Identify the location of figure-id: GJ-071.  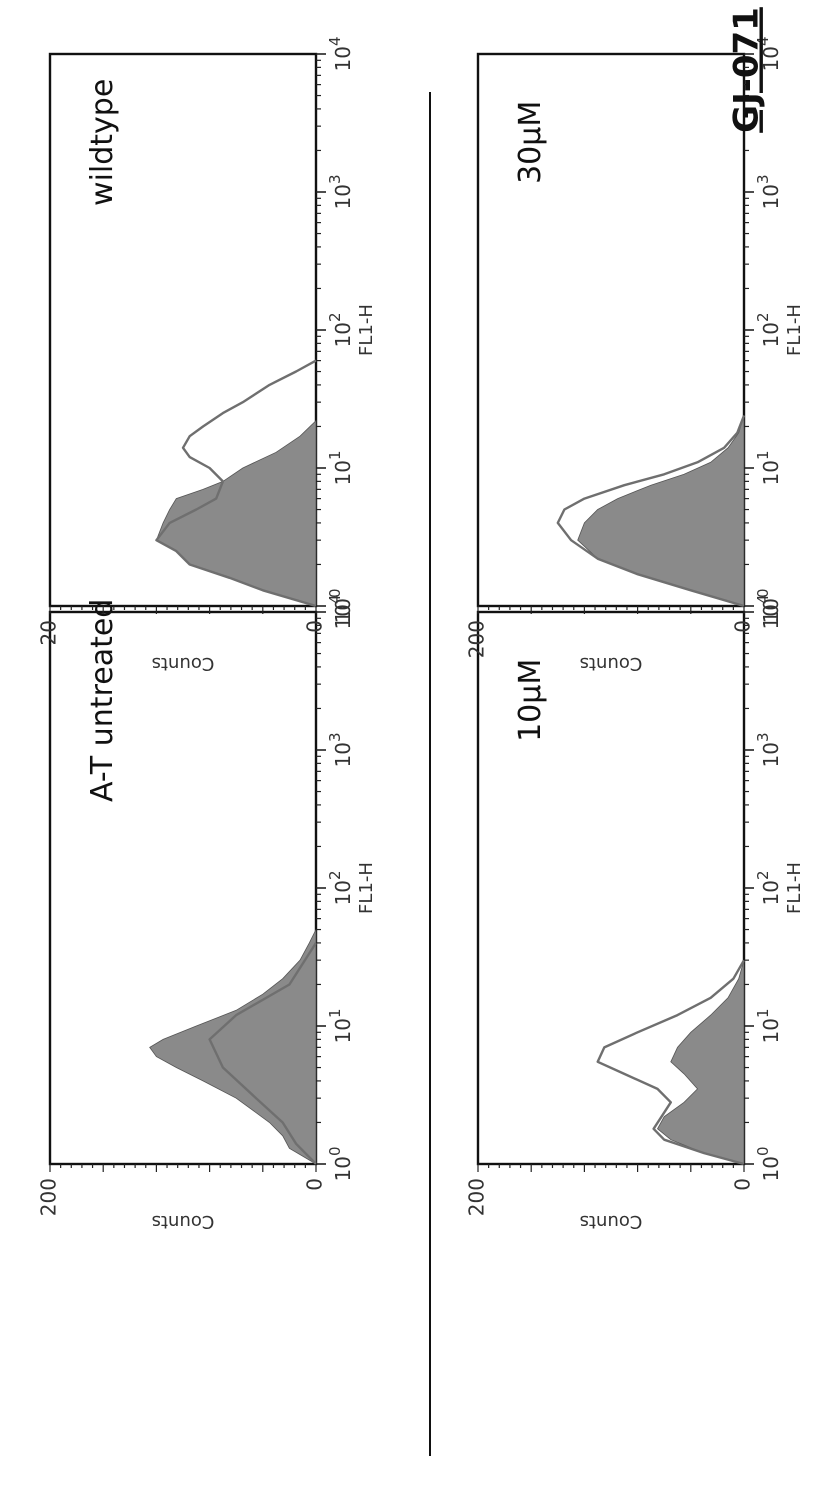
(747, 70).